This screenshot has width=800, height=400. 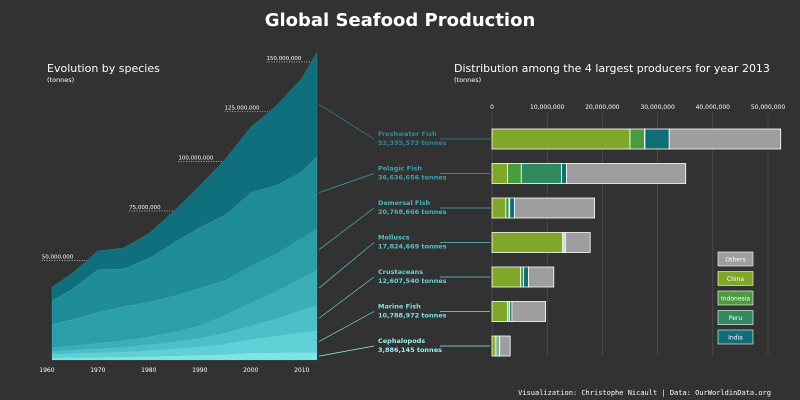 I want to click on legend-swatch-india, so click(x=735, y=337).